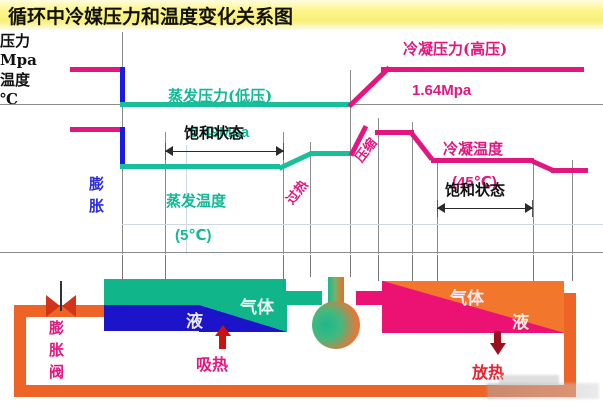 Image resolution: width=603 pixels, height=415 pixels. What do you see at coordinates (295, 391) in the screenshot?
I see `pipe-bottom-horizontal` at bounding box center [295, 391].